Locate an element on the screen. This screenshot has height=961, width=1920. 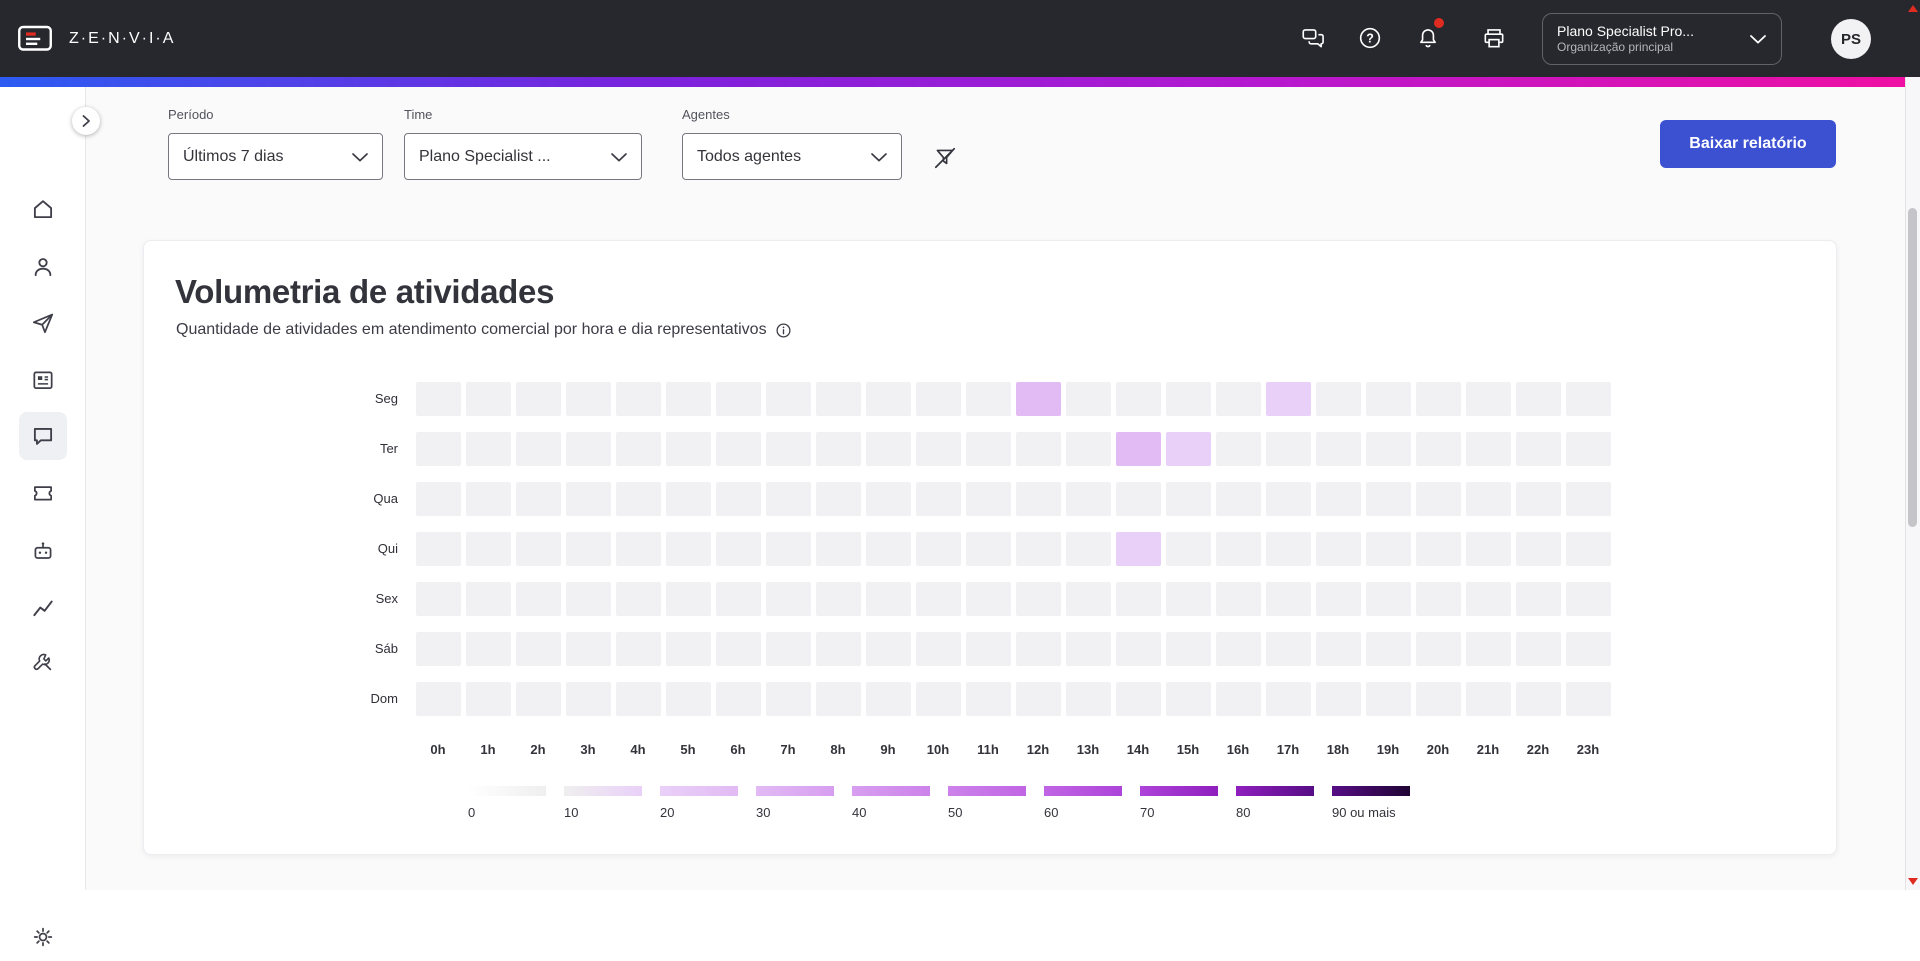
heatmap-cell-Seg-9h is located at coordinates (888, 399).